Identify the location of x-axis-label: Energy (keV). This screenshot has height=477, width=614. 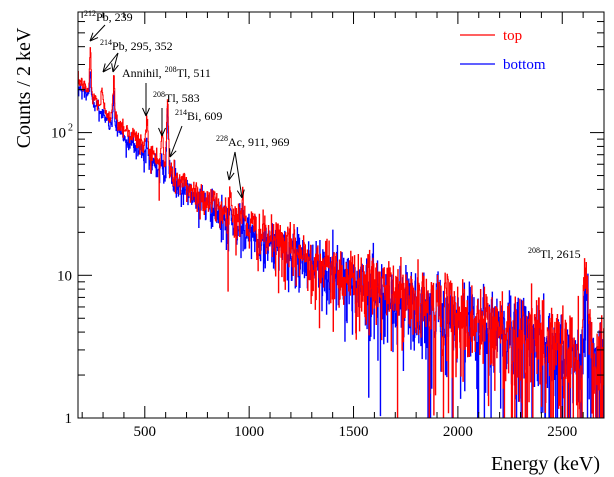
(545, 464).